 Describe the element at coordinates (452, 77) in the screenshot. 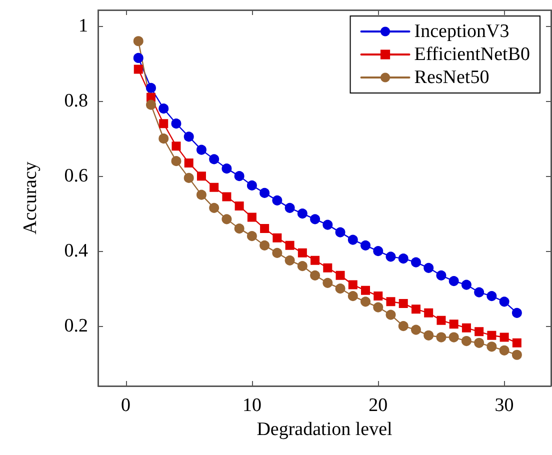

I see `legend-label: ResNet50` at that location.